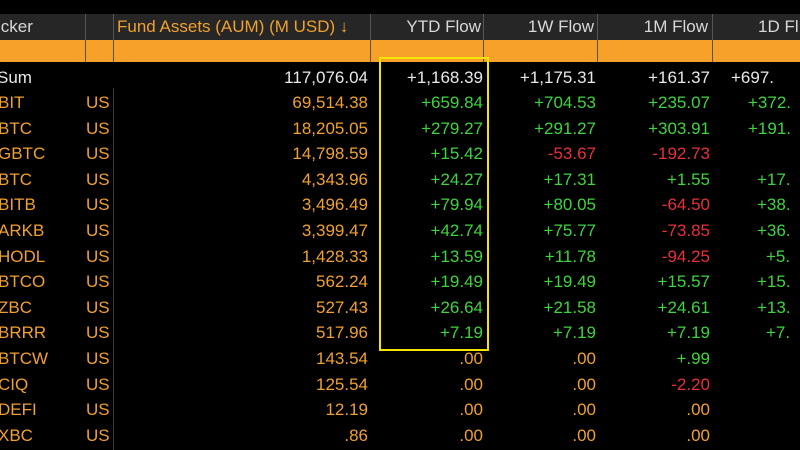 This screenshot has height=450, width=800. What do you see at coordinates (690, 384) in the screenshot?
I see `1m-flow-cell: -2.20` at bounding box center [690, 384].